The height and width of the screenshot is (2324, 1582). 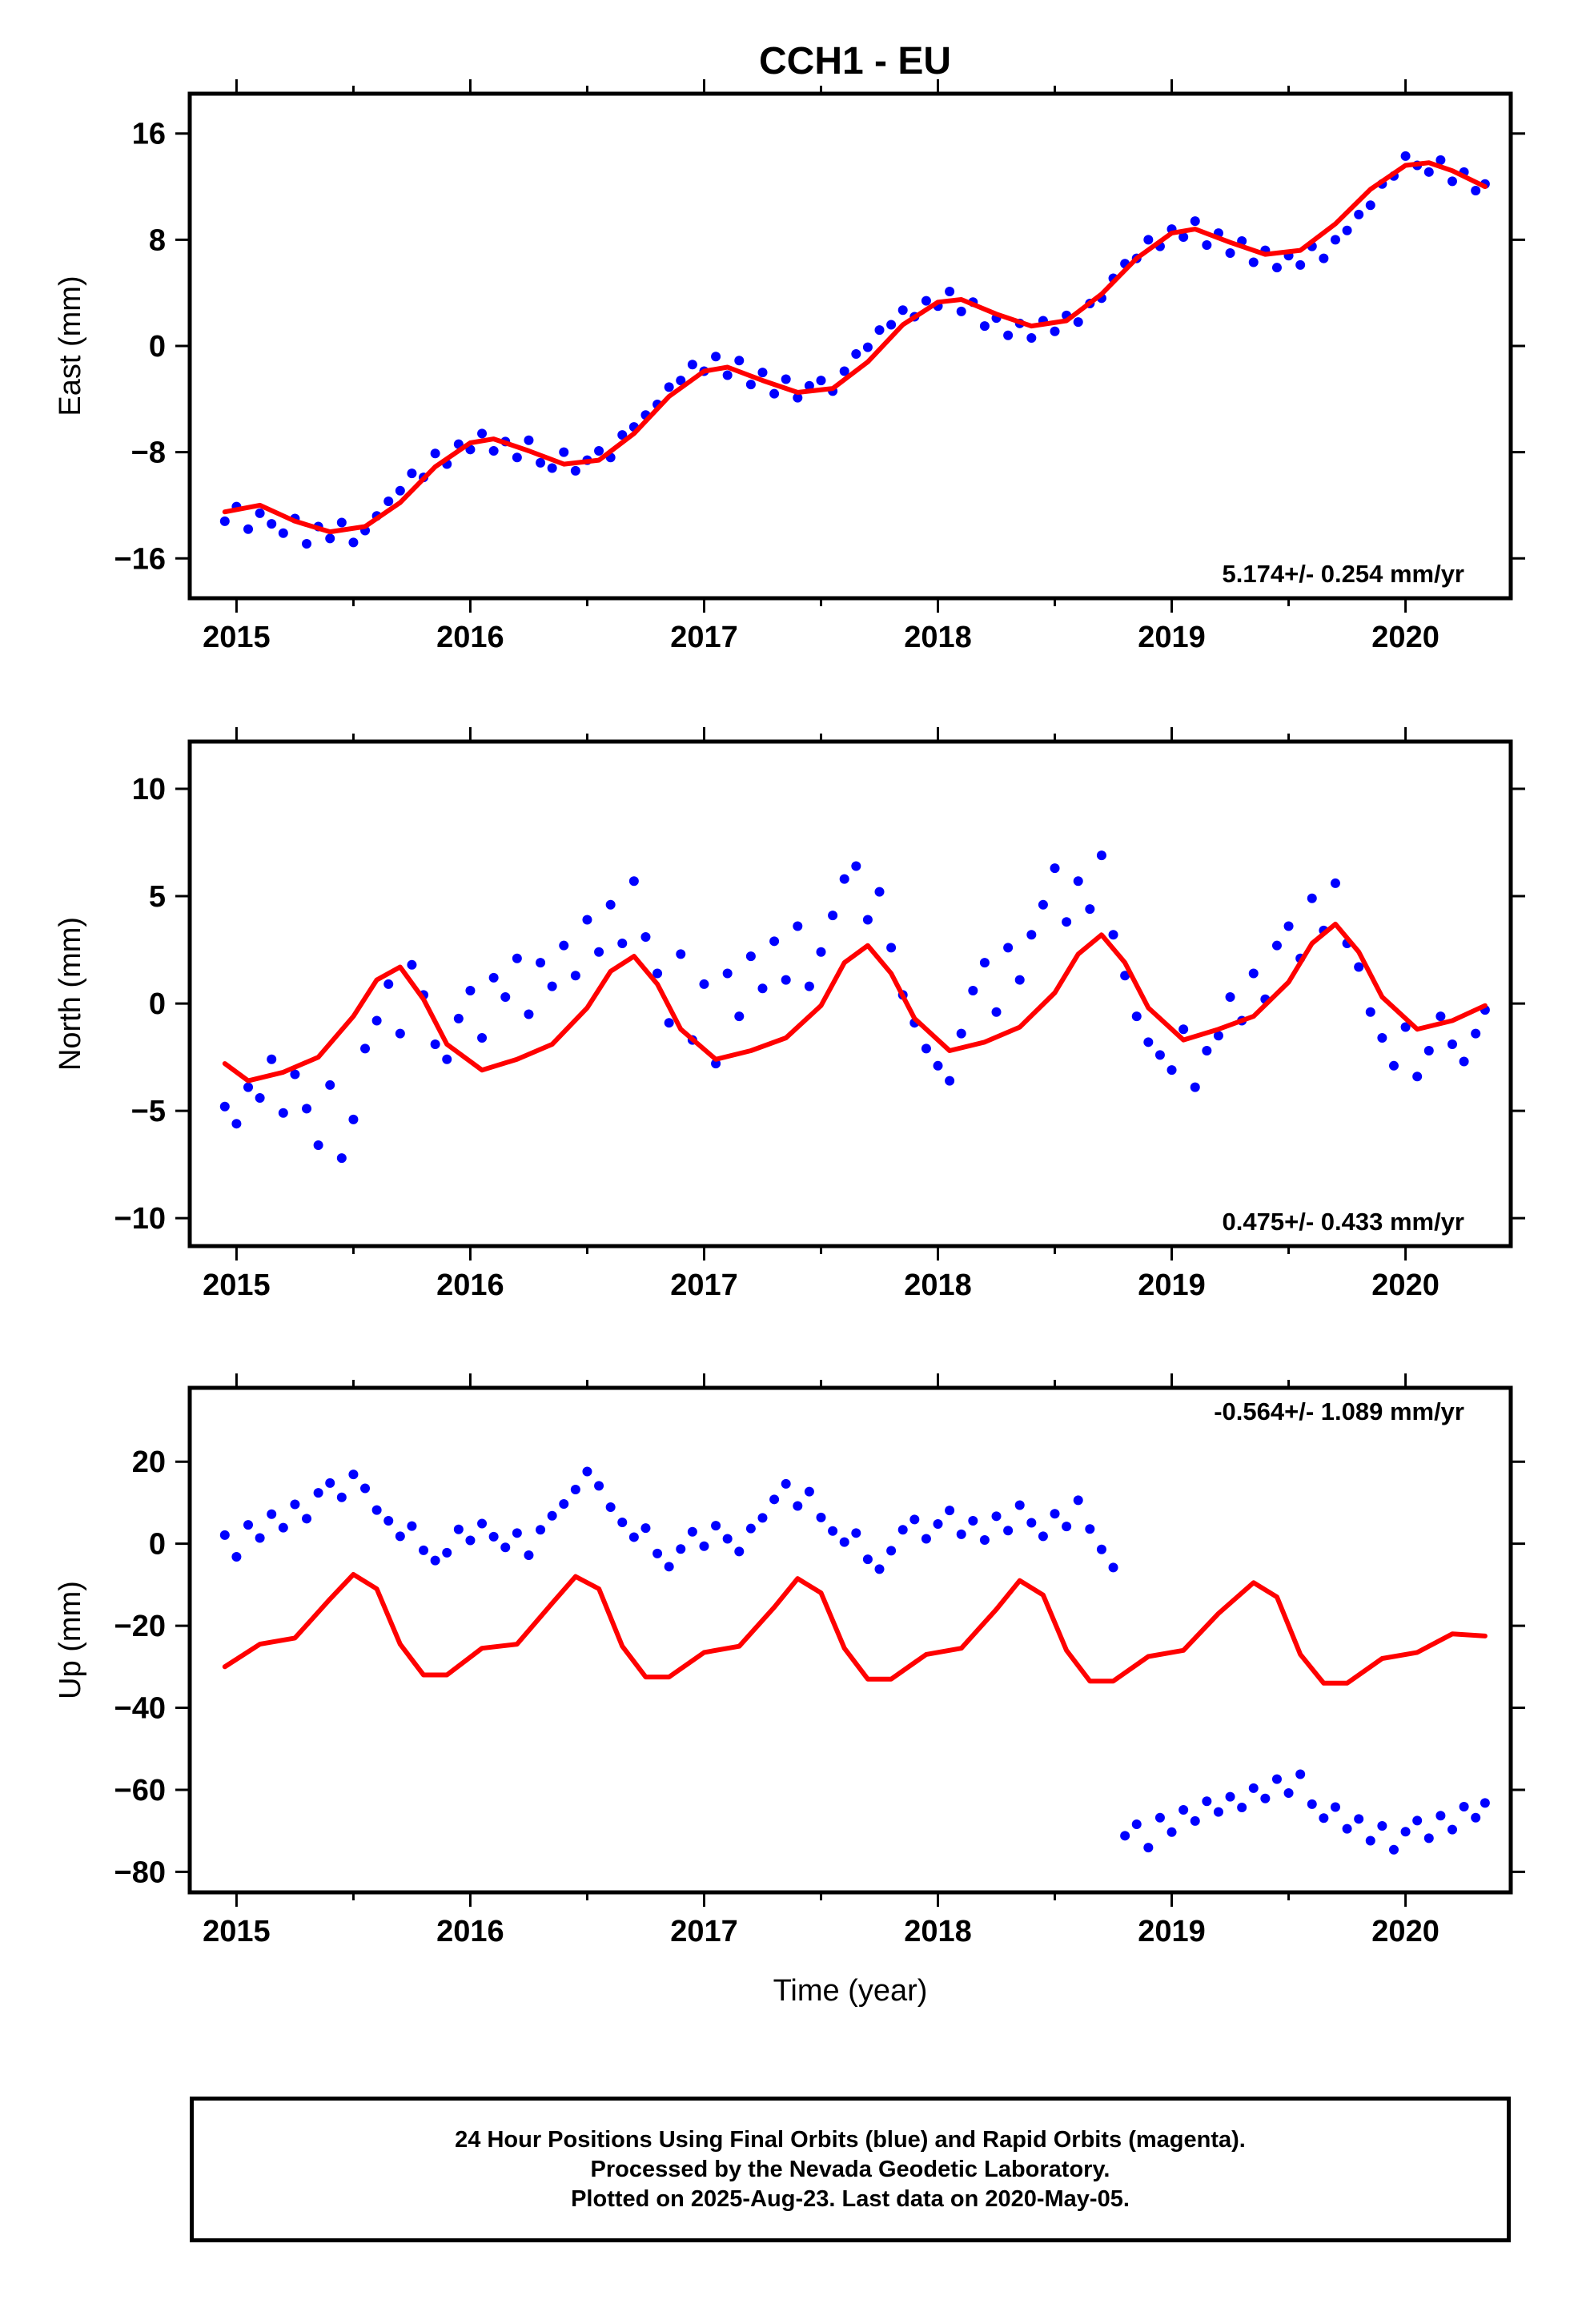 I want to click on data-north, so click(x=854, y=1007).